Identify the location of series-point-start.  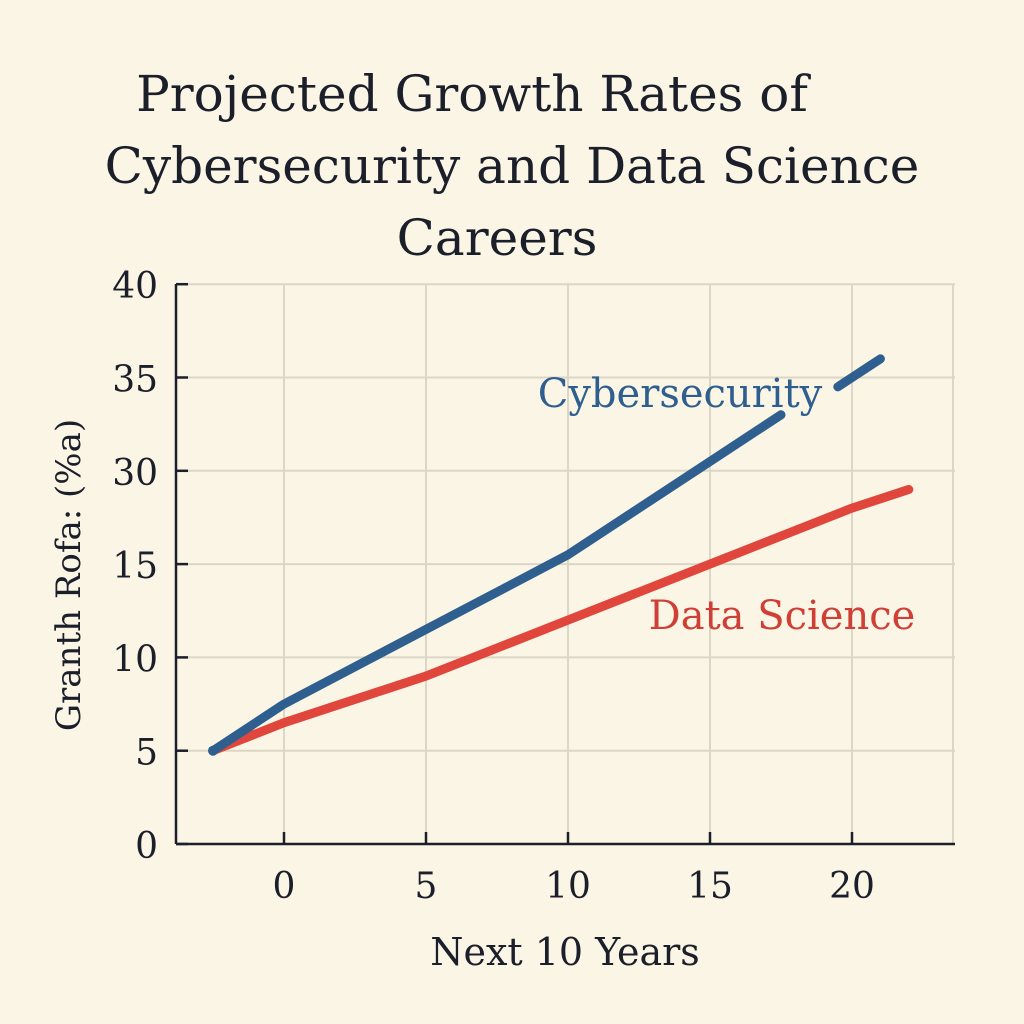
(213, 750).